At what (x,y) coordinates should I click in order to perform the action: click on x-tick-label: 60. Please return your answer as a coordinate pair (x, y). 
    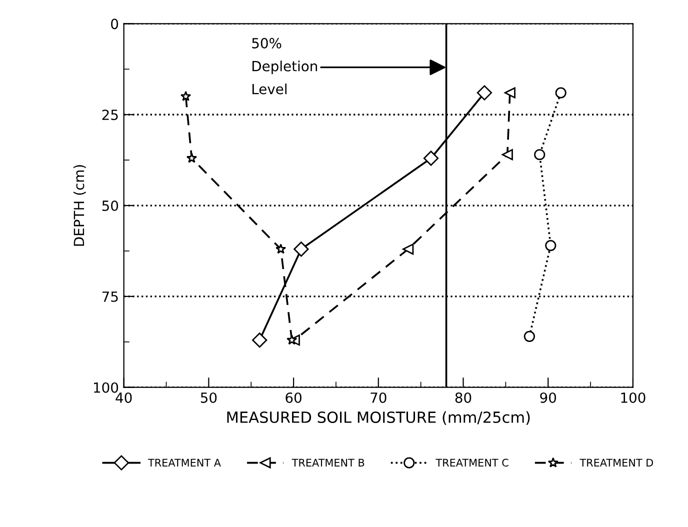
    Looking at the image, I should click on (294, 397).